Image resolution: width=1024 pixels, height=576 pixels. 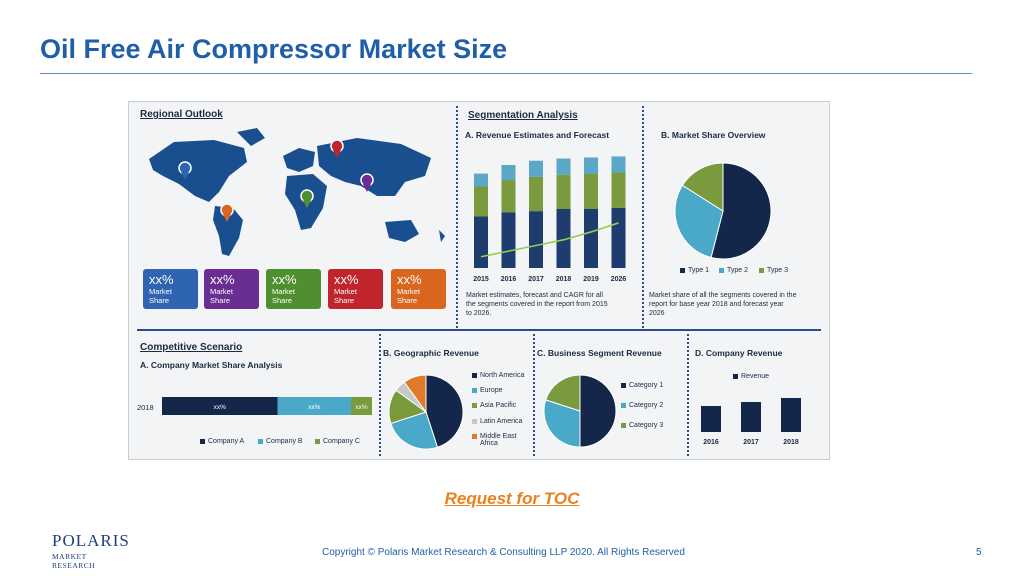 What do you see at coordinates (497, 421) in the screenshot?
I see `legend-item: Latin America` at bounding box center [497, 421].